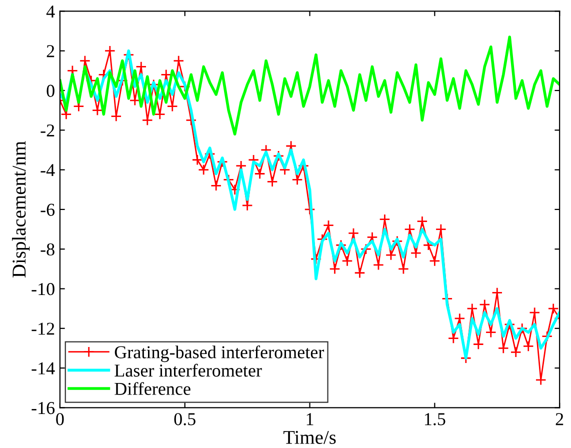 This screenshot has height=448, width=571. Describe the element at coordinates (47, 210) in the screenshot. I see `y-tick-label: -6` at that location.